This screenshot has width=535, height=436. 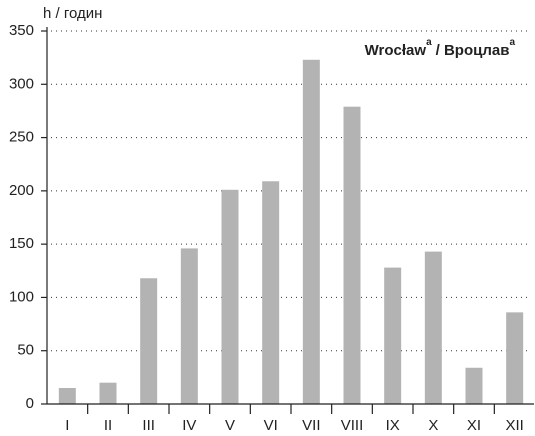 What do you see at coordinates (396, 50) in the screenshot?
I see `annotation-city: Wrocław` at bounding box center [396, 50].